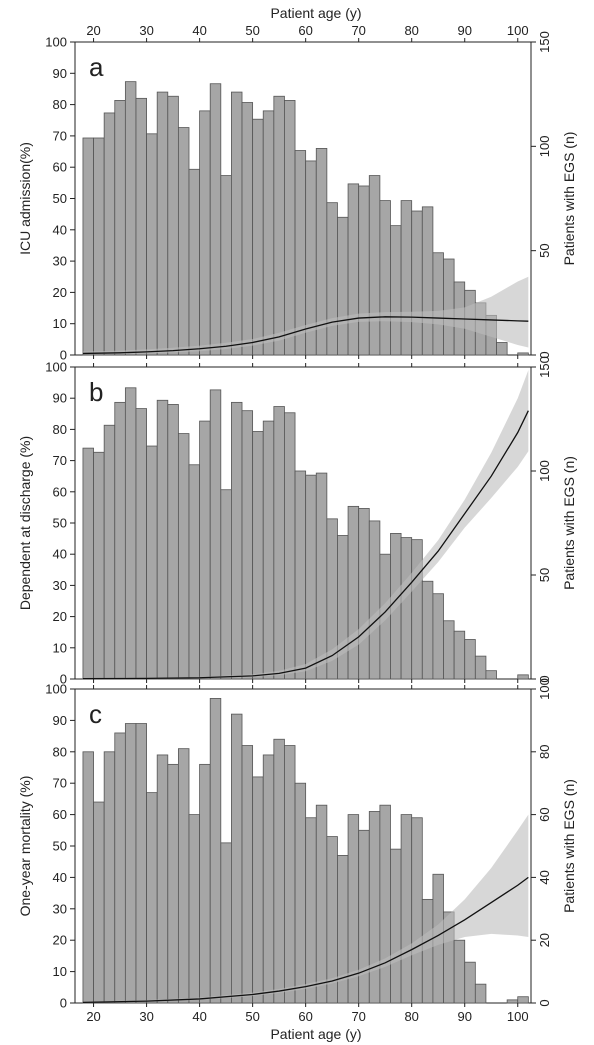  Describe the element at coordinates (95, 714) in the screenshot. I see `panel-label: c` at that location.